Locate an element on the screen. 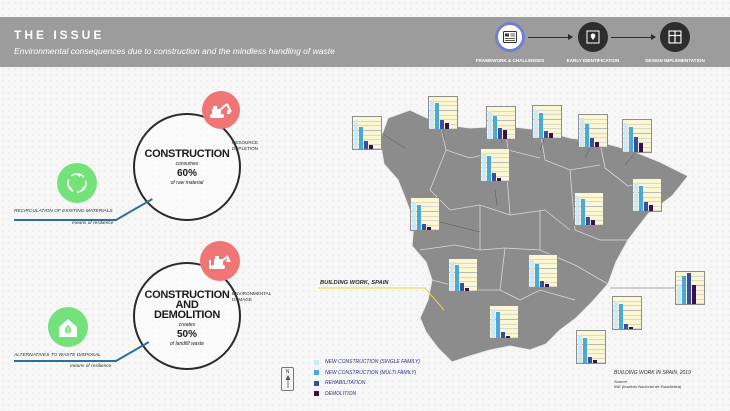 The height and width of the screenshot is (411, 730). map-pin-icon is located at coordinates (593, 37).